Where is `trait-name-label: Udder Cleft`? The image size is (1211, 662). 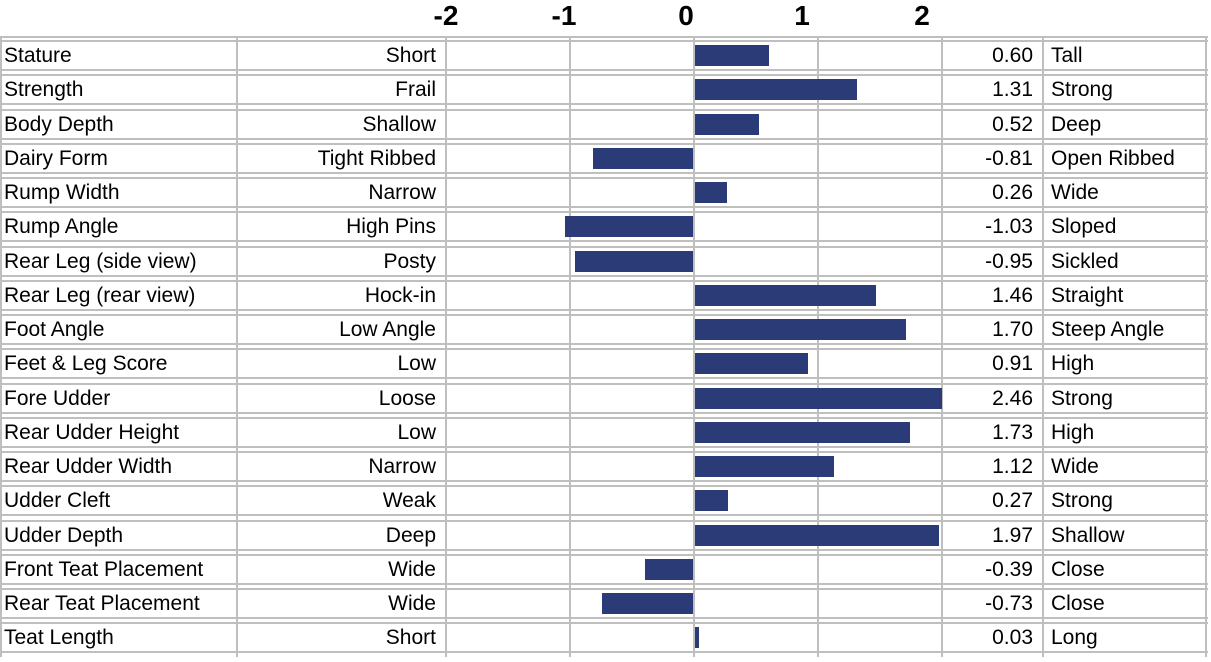 trait-name-label: Udder Cleft is located at coordinates (57, 501).